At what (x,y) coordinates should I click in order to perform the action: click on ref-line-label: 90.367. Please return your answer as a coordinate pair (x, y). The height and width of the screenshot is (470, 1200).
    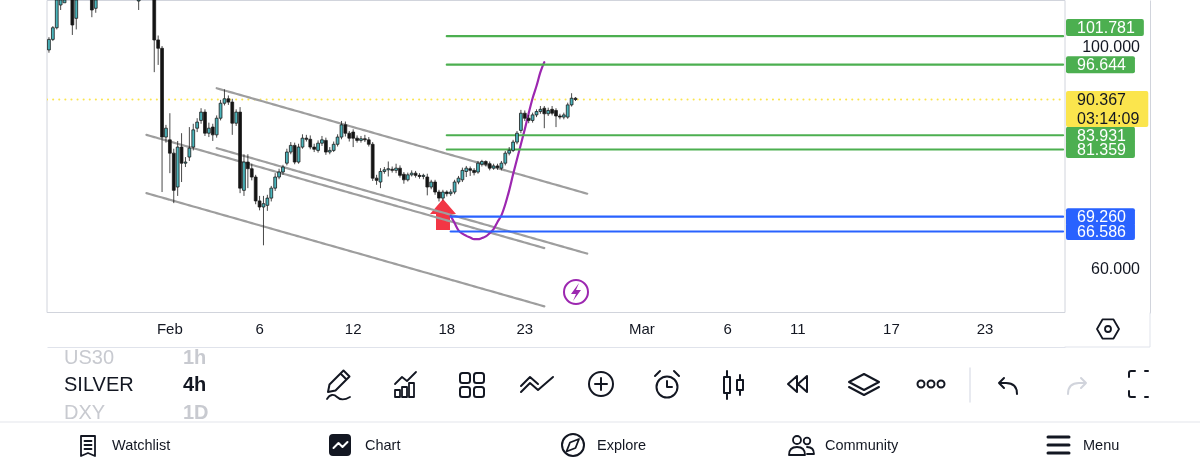
    Looking at the image, I should click on (1102, 100).